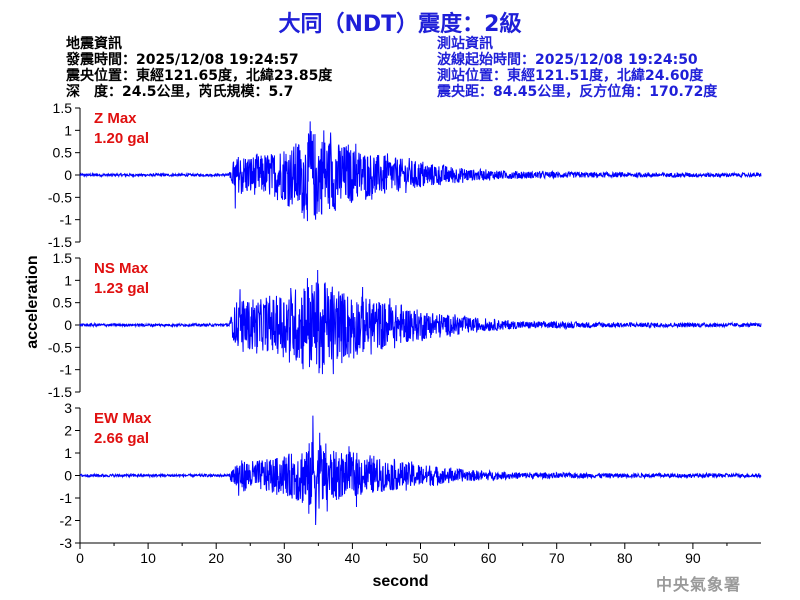 The width and height of the screenshot is (800, 600). Describe the element at coordinates (115, 118) in the screenshot. I see `max-label-z: Z Max` at that location.